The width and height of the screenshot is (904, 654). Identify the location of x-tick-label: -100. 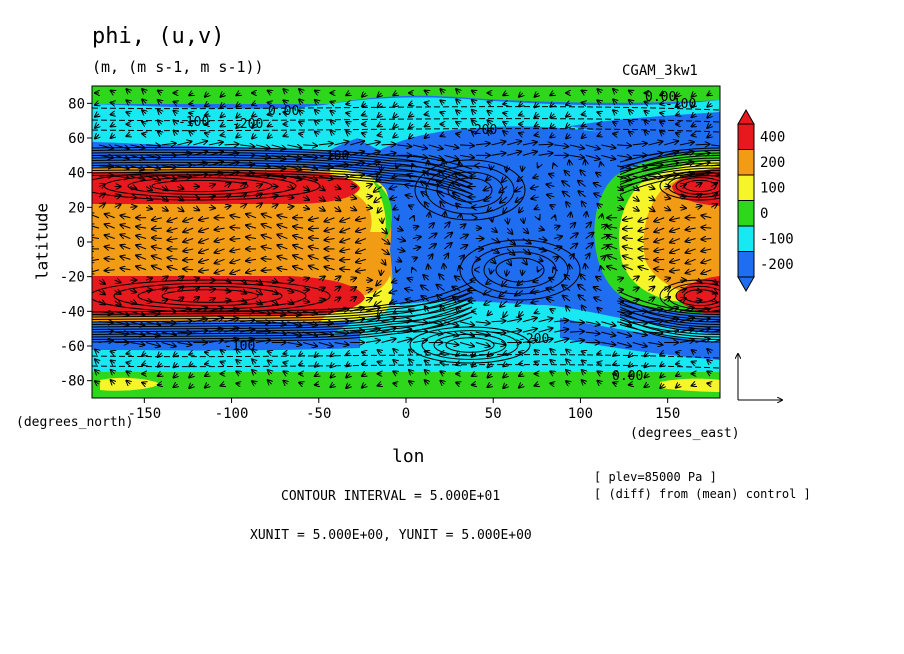
(232, 414).